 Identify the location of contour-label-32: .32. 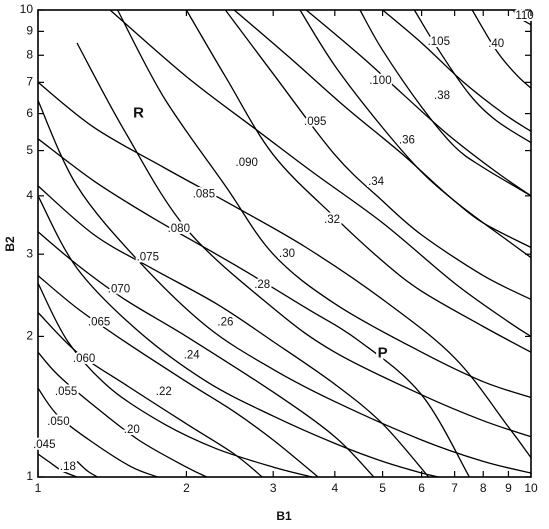
(332, 220).